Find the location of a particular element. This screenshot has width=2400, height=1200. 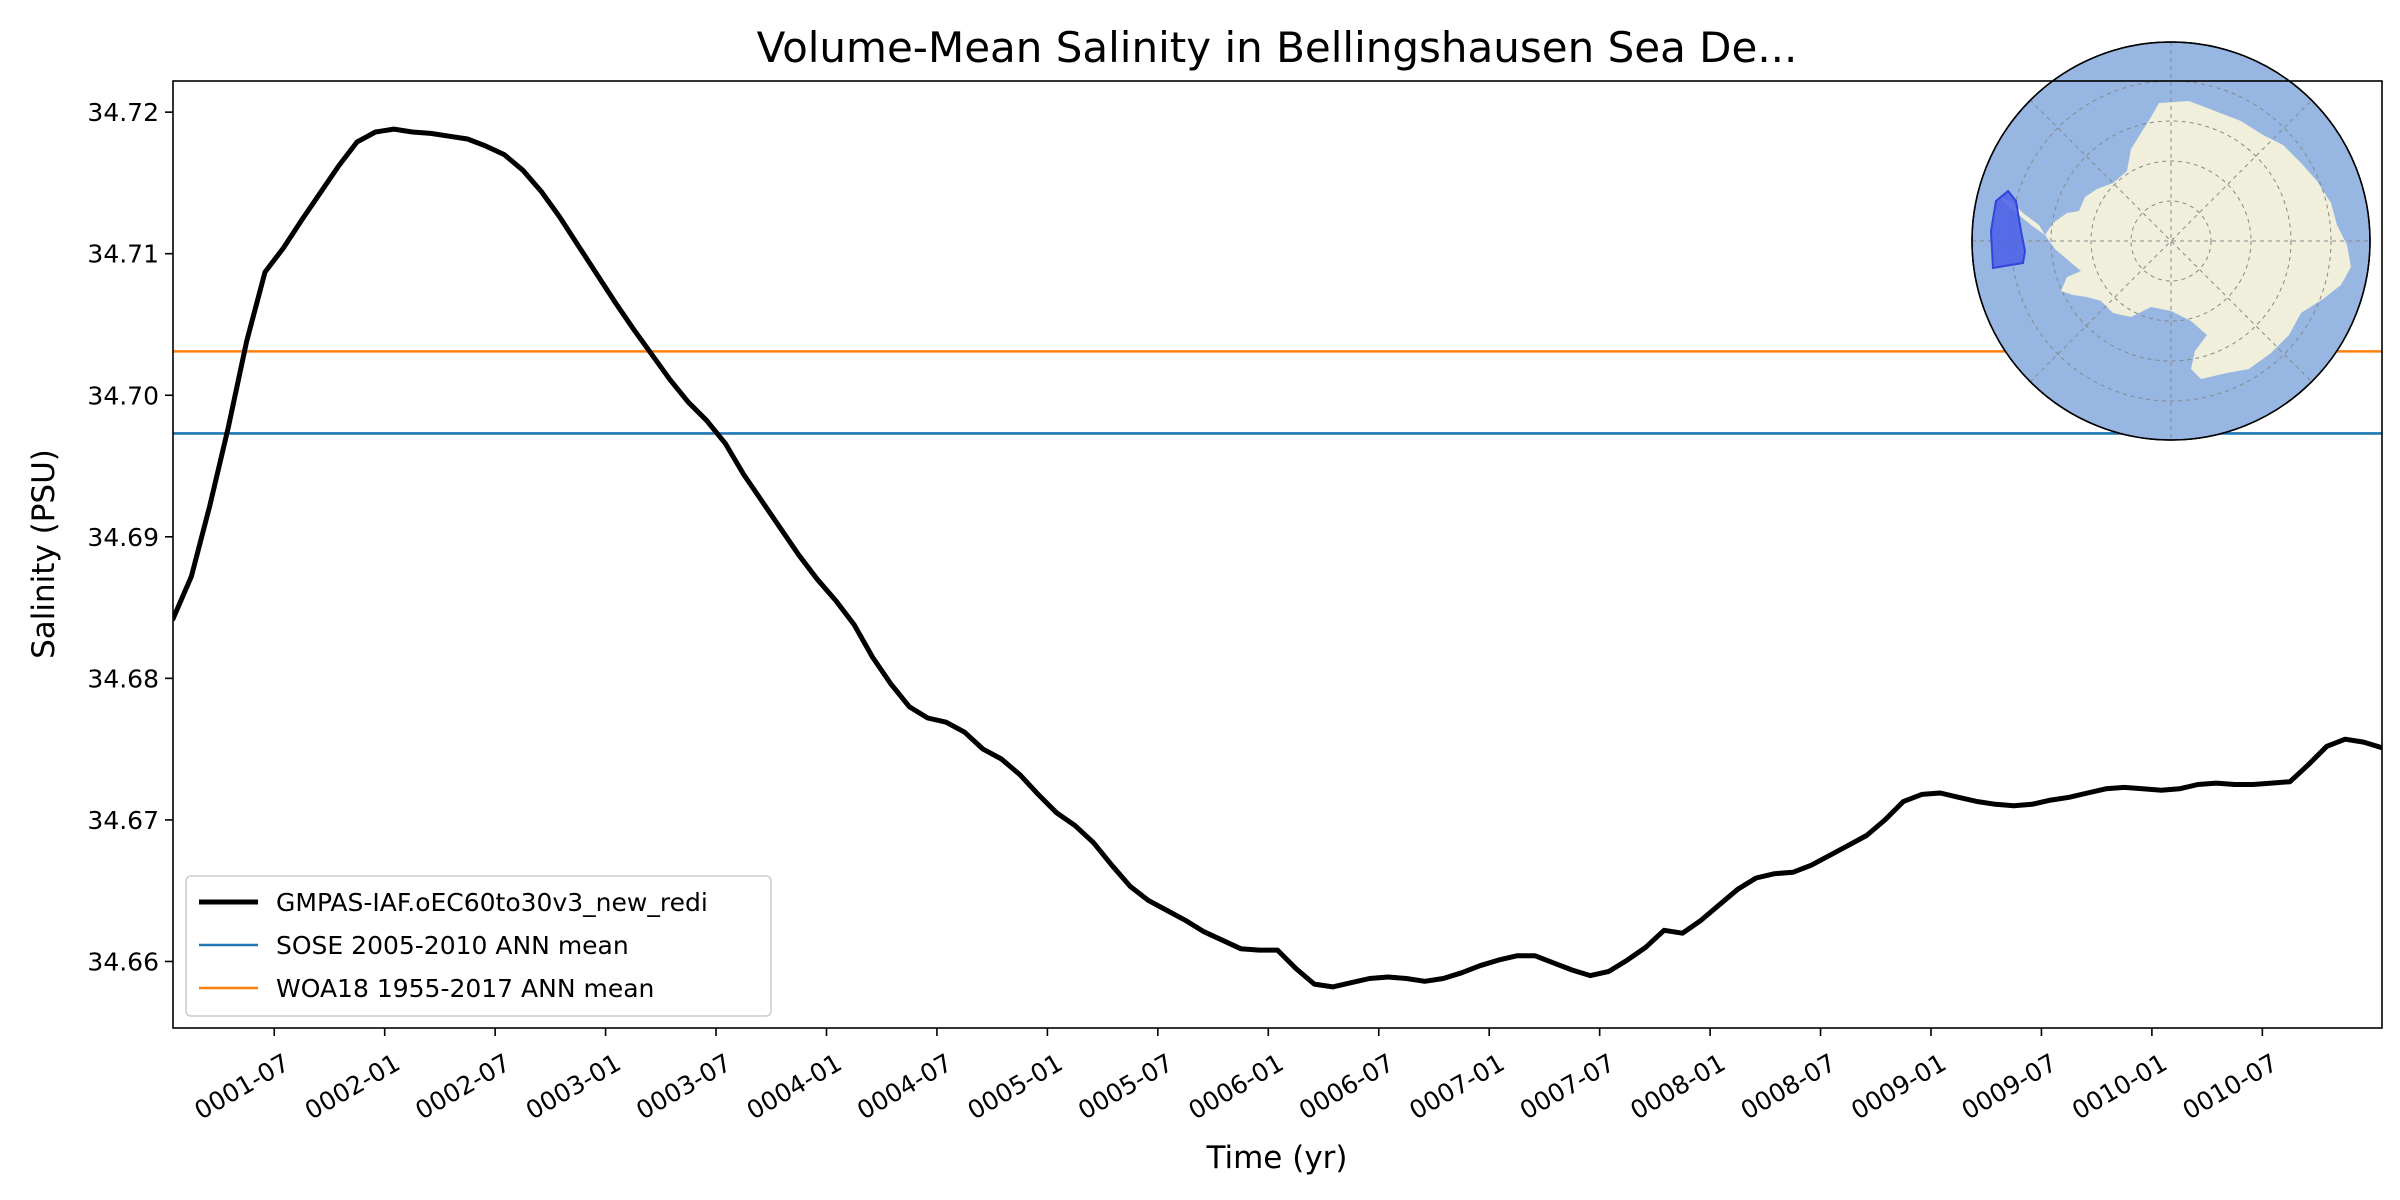

x-tick-label: 0008-07 is located at coordinates (1788, 1086).